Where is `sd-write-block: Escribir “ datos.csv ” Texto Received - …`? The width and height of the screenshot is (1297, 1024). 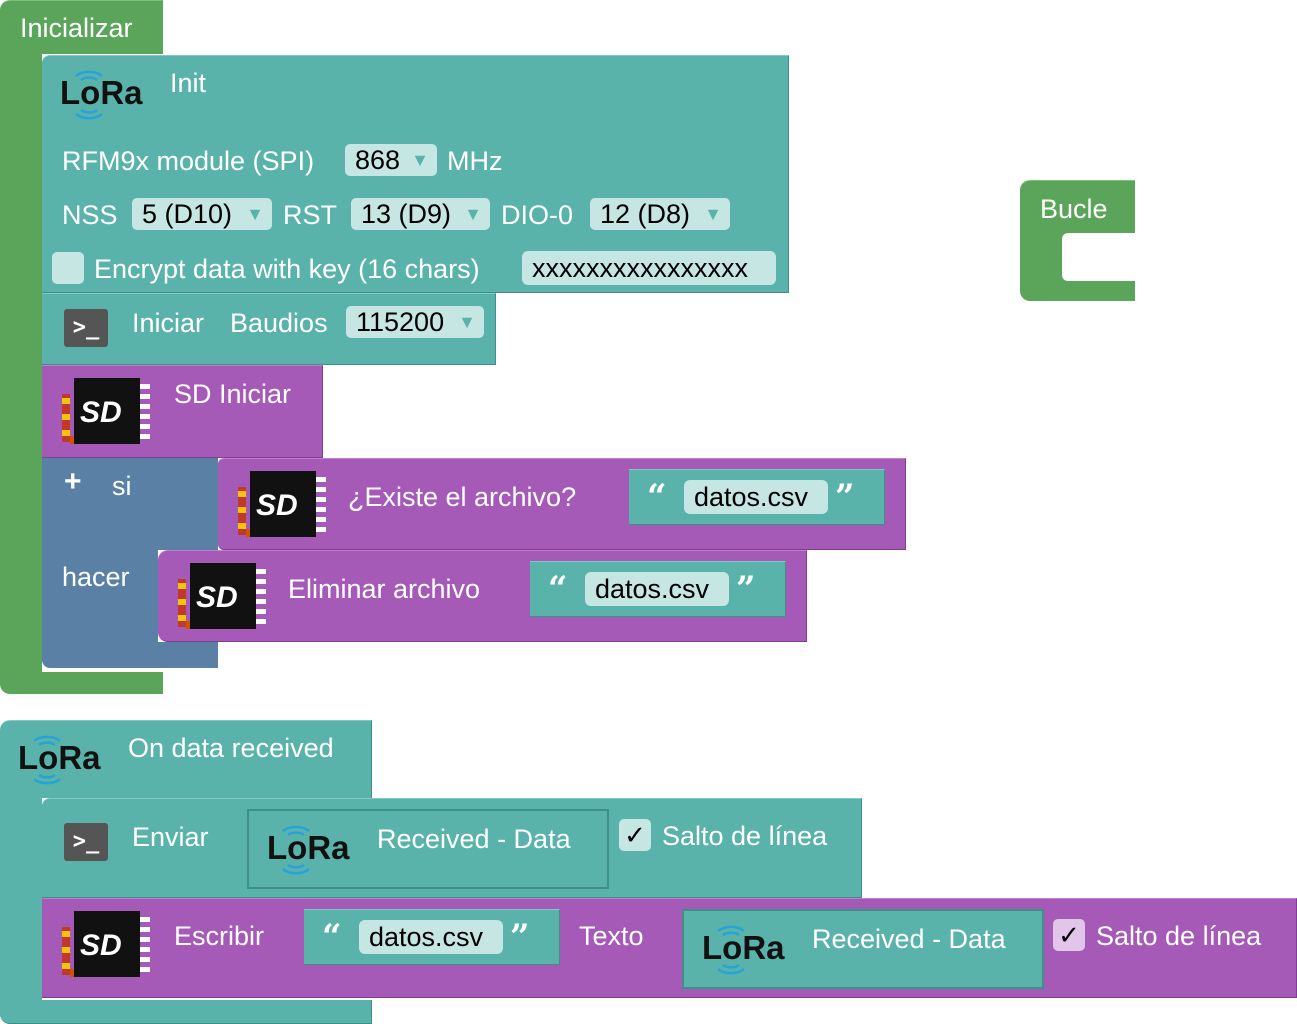 sd-write-block: Escribir “ datos.csv ” Texto Received - … is located at coordinates (669, 948).